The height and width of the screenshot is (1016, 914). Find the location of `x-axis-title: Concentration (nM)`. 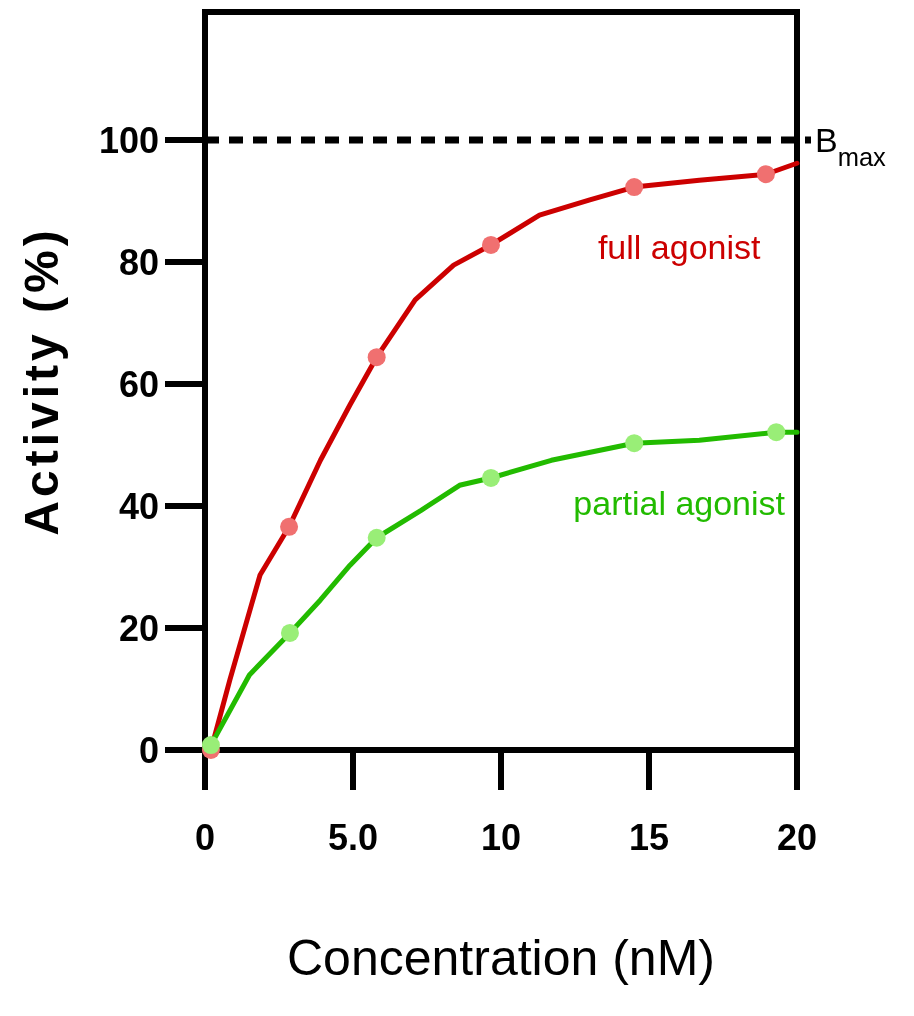

x-axis-title: Concentration (nM) is located at coordinates (501, 958).